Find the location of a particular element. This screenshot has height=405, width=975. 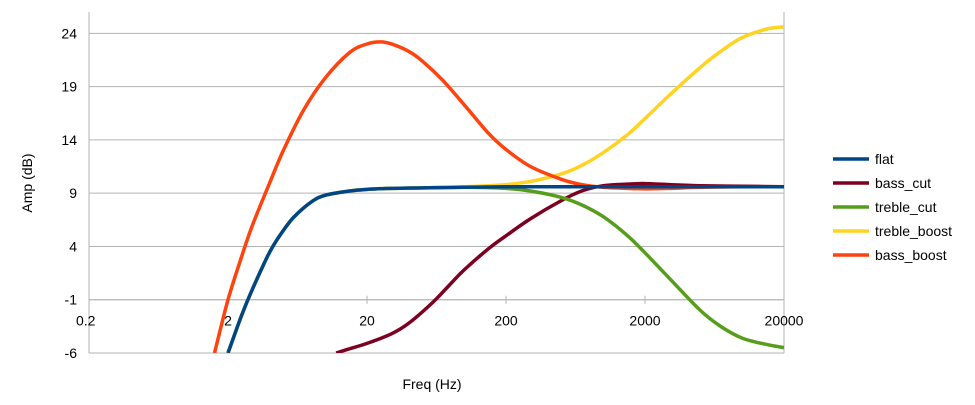

y-tick-label: -1 is located at coordinates (71, 300).